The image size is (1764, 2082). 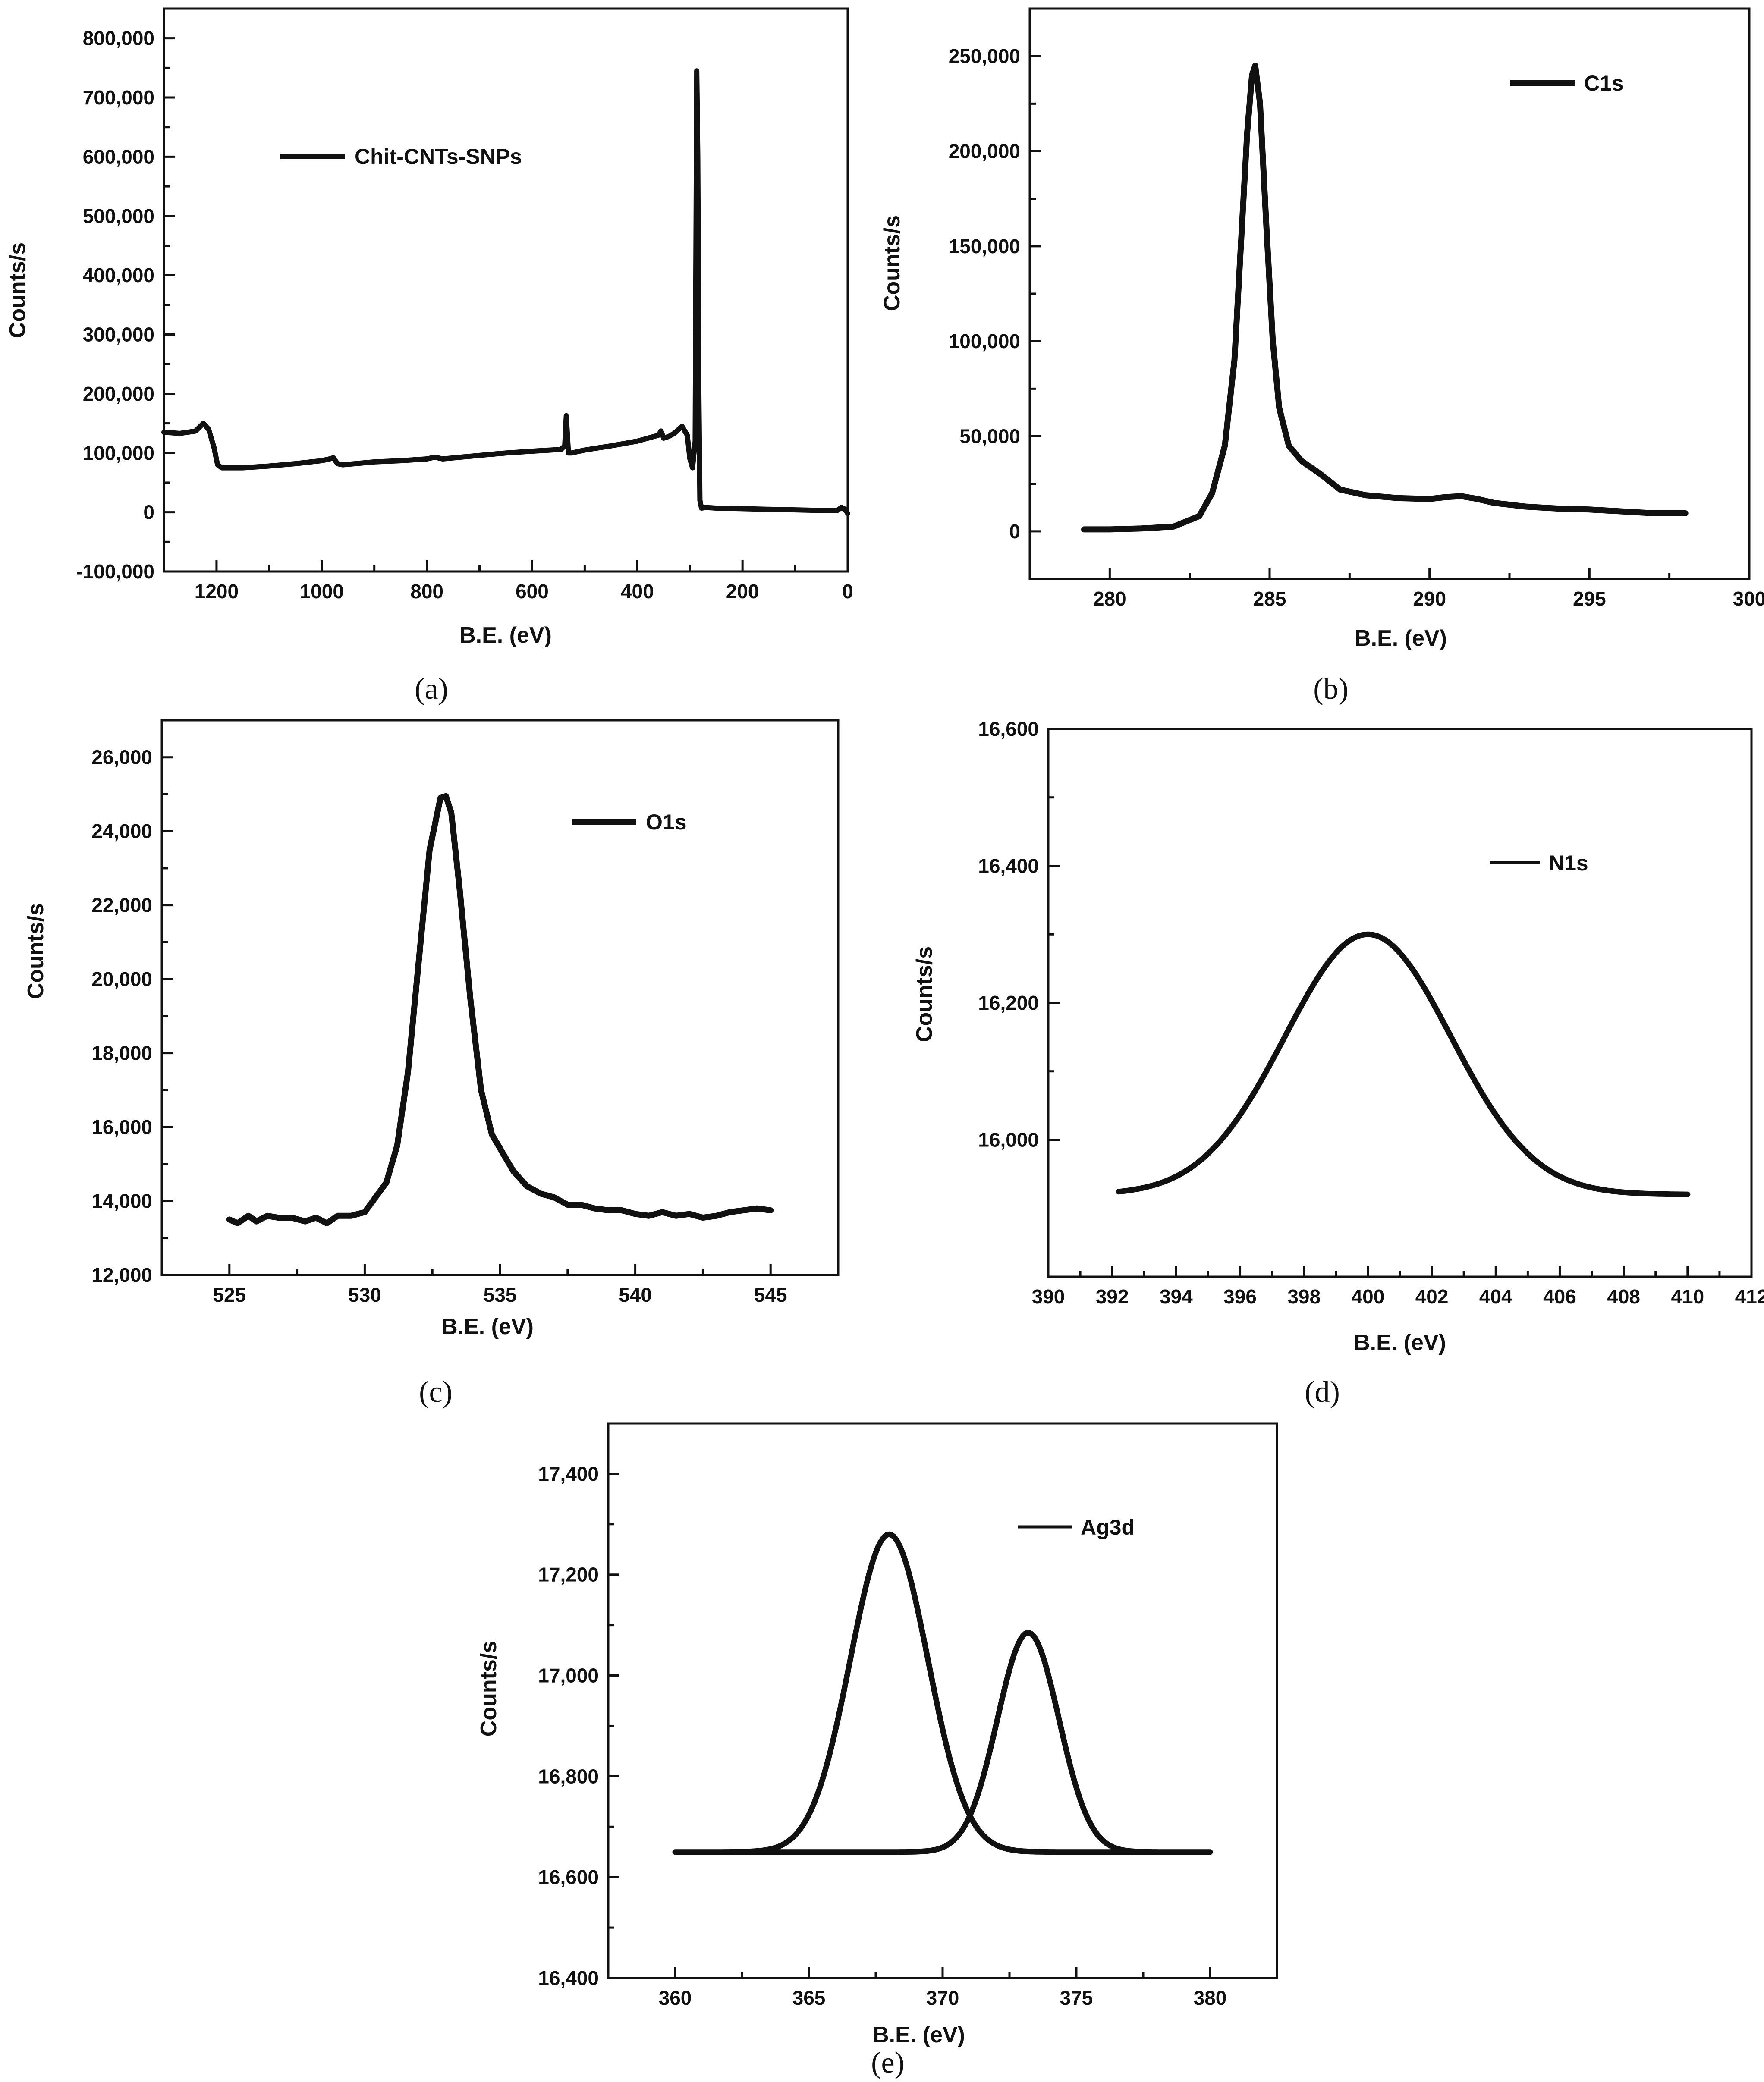 What do you see at coordinates (943, 1693) in the screenshot?
I see `panel-e-series-line` at bounding box center [943, 1693].